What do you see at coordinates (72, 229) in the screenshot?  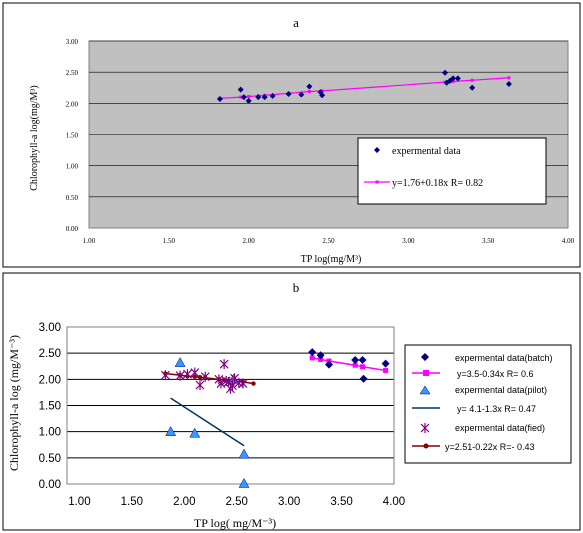 I see `panel-a-y-tick-label: 0.00` at bounding box center [72, 229].